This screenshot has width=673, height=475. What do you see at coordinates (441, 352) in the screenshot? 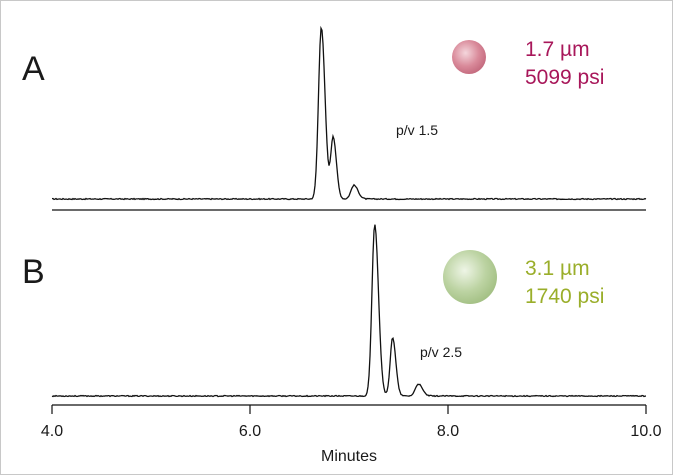
I see `annotation-b: p/v 2.5` at bounding box center [441, 352].